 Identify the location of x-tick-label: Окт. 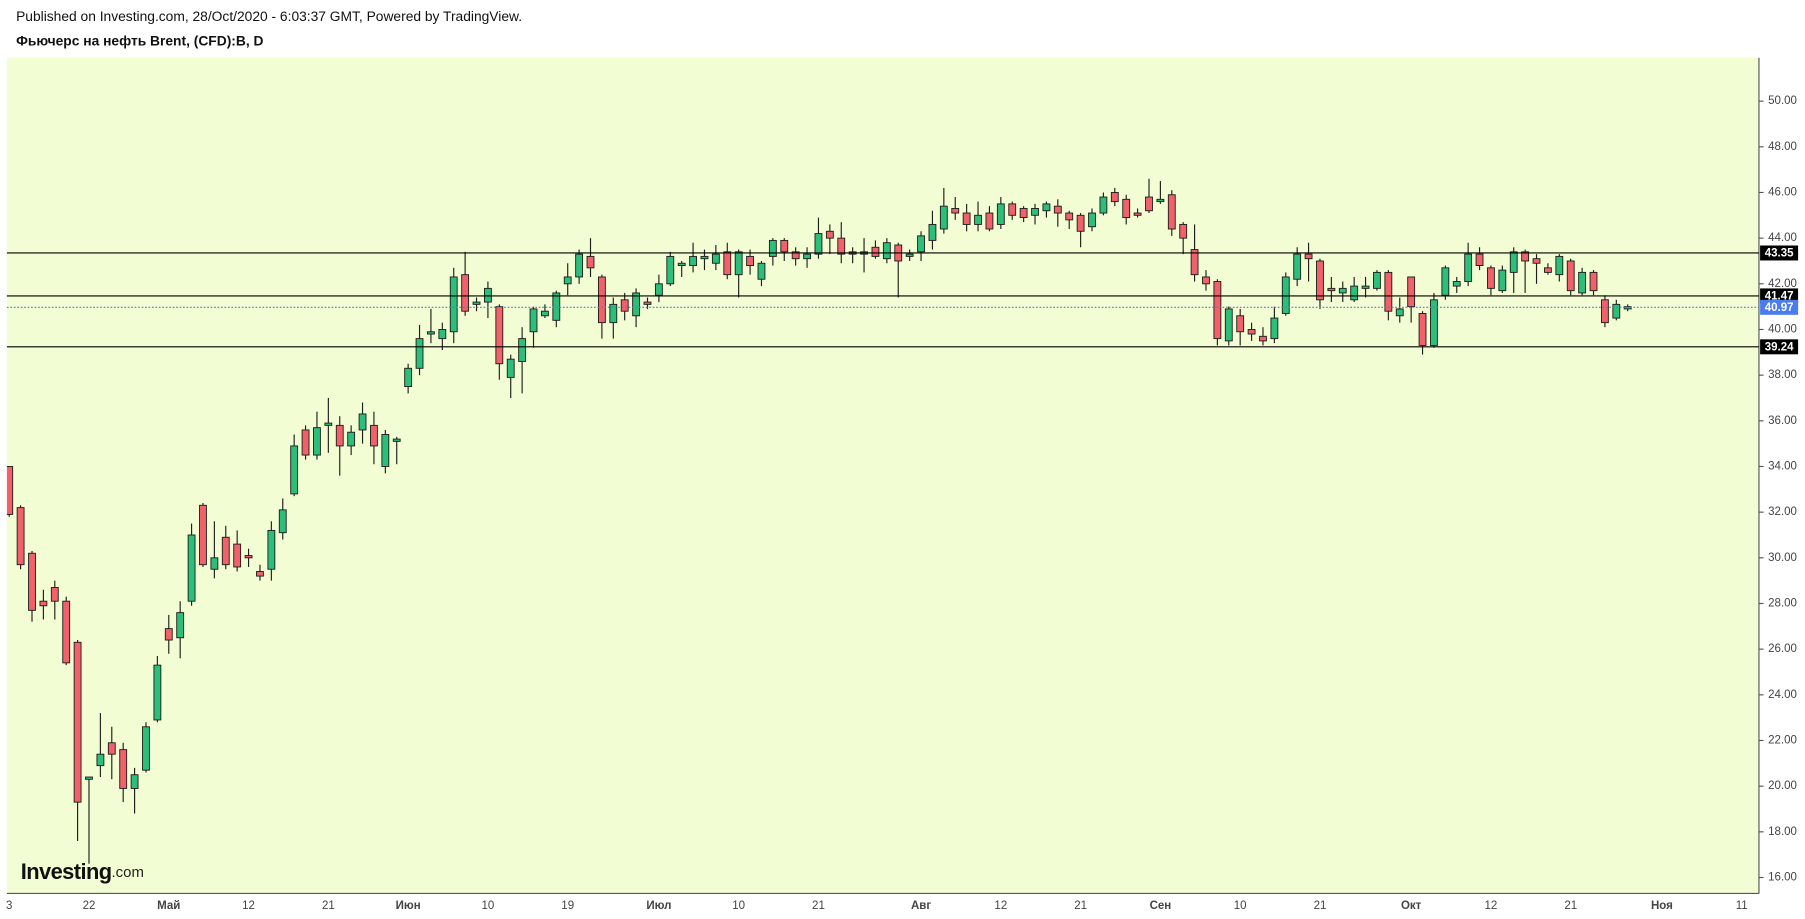
(1411, 906).